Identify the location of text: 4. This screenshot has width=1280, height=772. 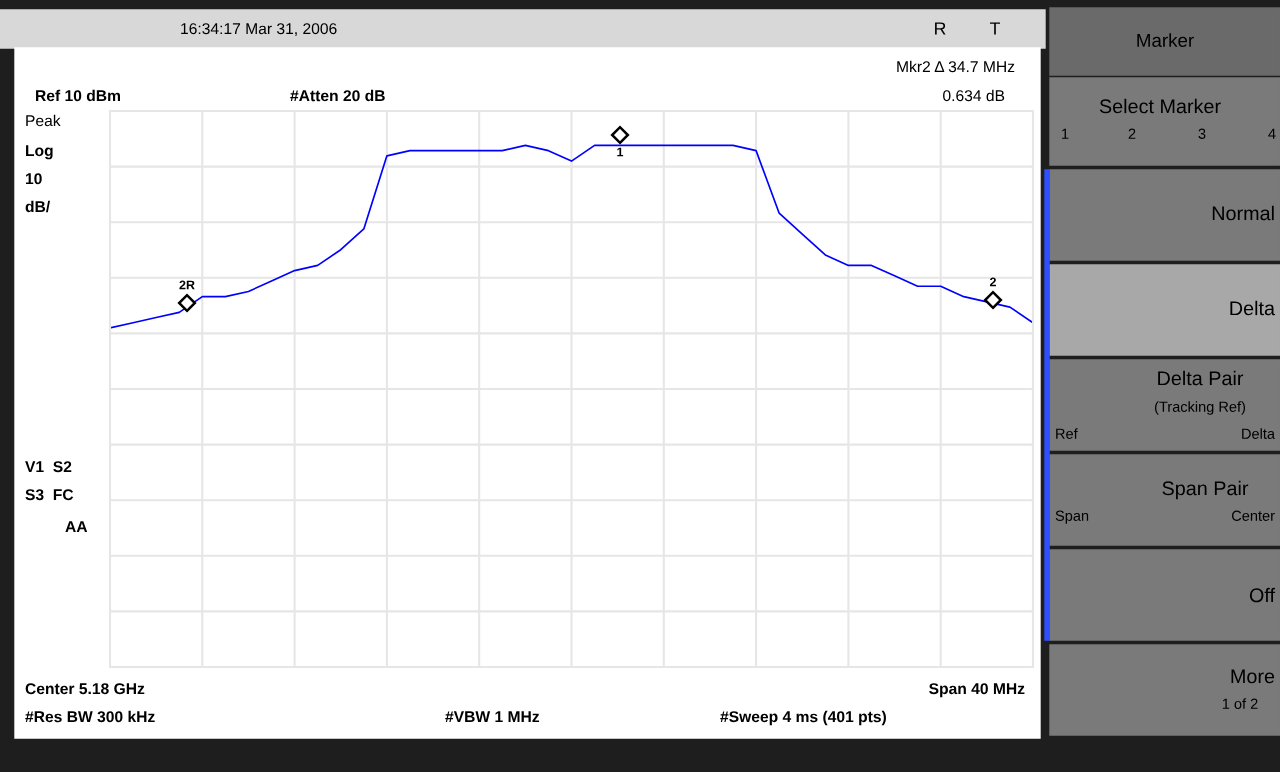
(1272, 133).